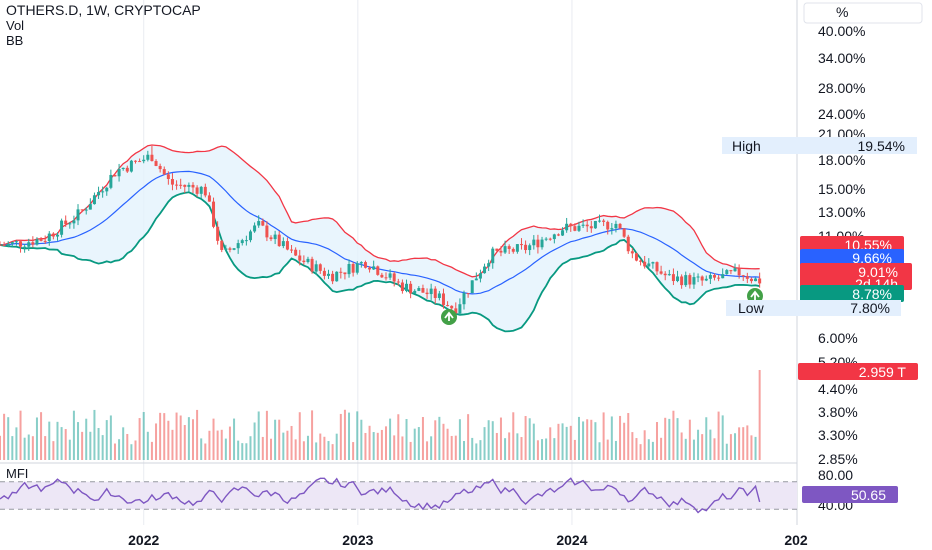 This screenshot has height=550, width=932. I want to click on volume-bars, so click(380, 415).